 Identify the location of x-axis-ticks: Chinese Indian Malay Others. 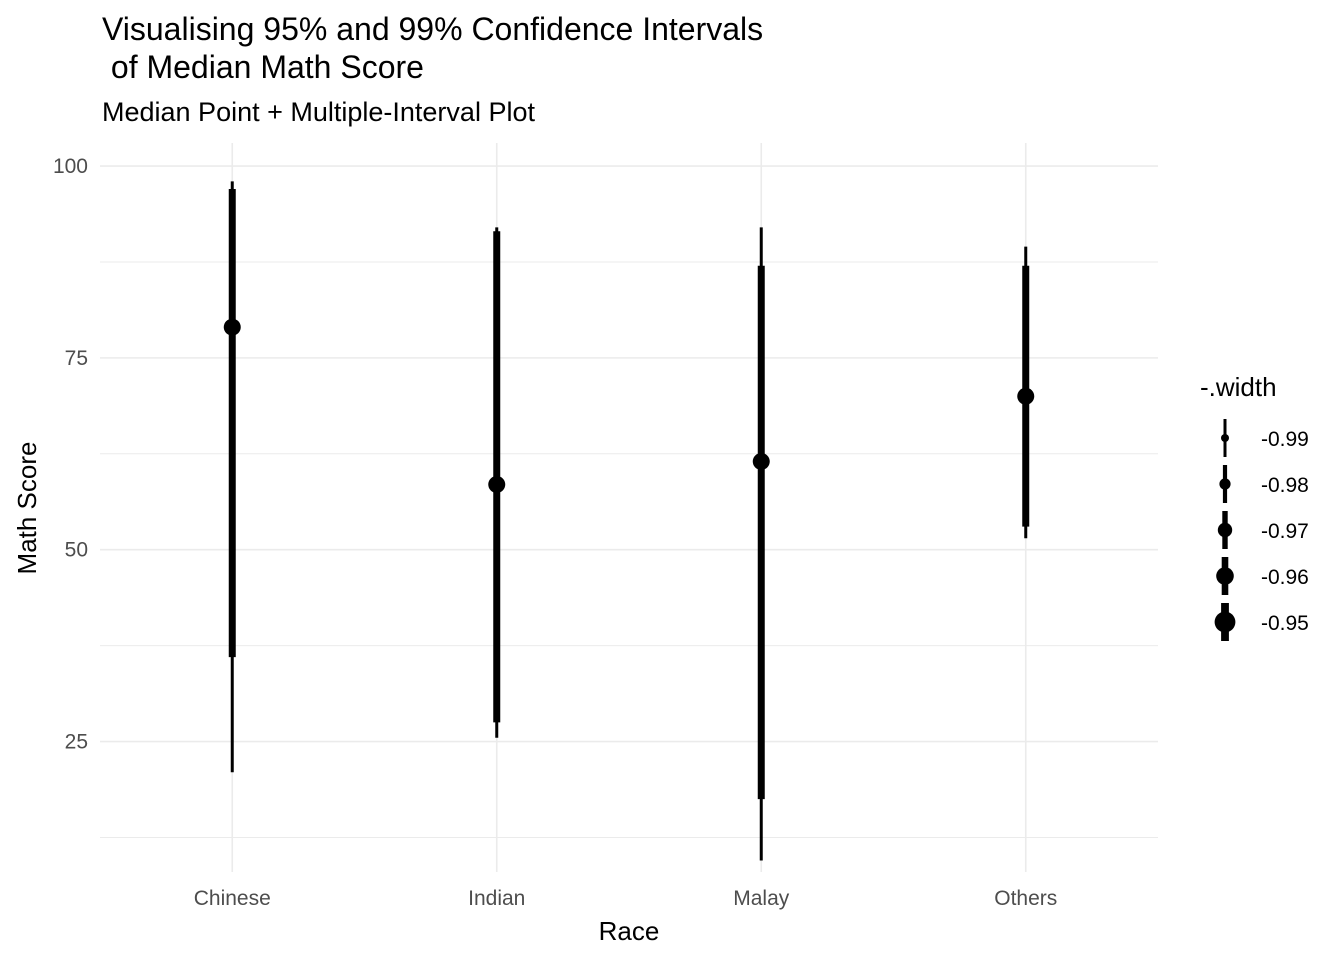
(626, 898).